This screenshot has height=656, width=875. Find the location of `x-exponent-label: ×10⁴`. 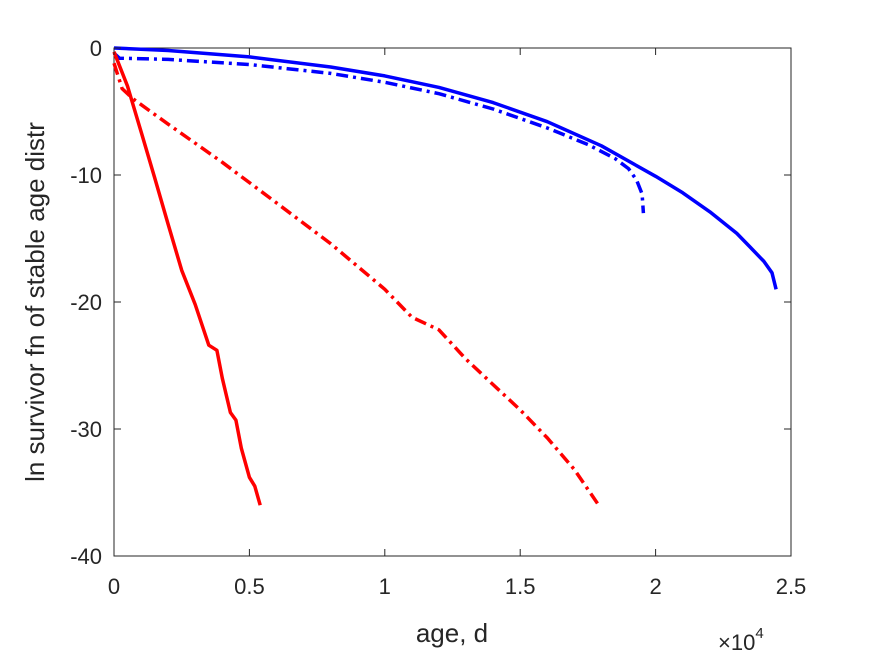

x-exponent-label: ×10⁴ is located at coordinates (741, 640).